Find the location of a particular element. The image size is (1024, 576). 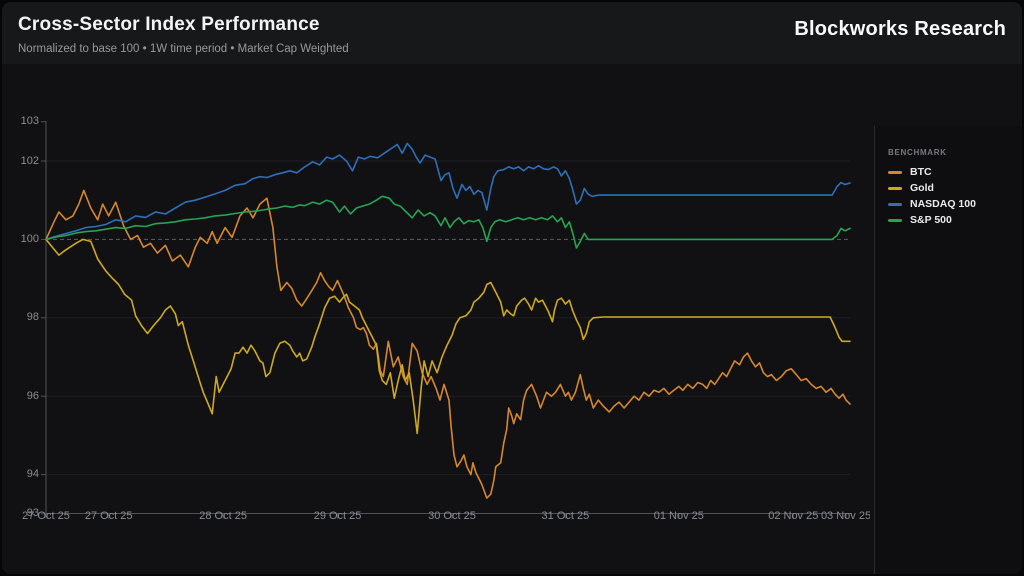

page-title: Cross-Sector Index Performance is located at coordinates (169, 24).